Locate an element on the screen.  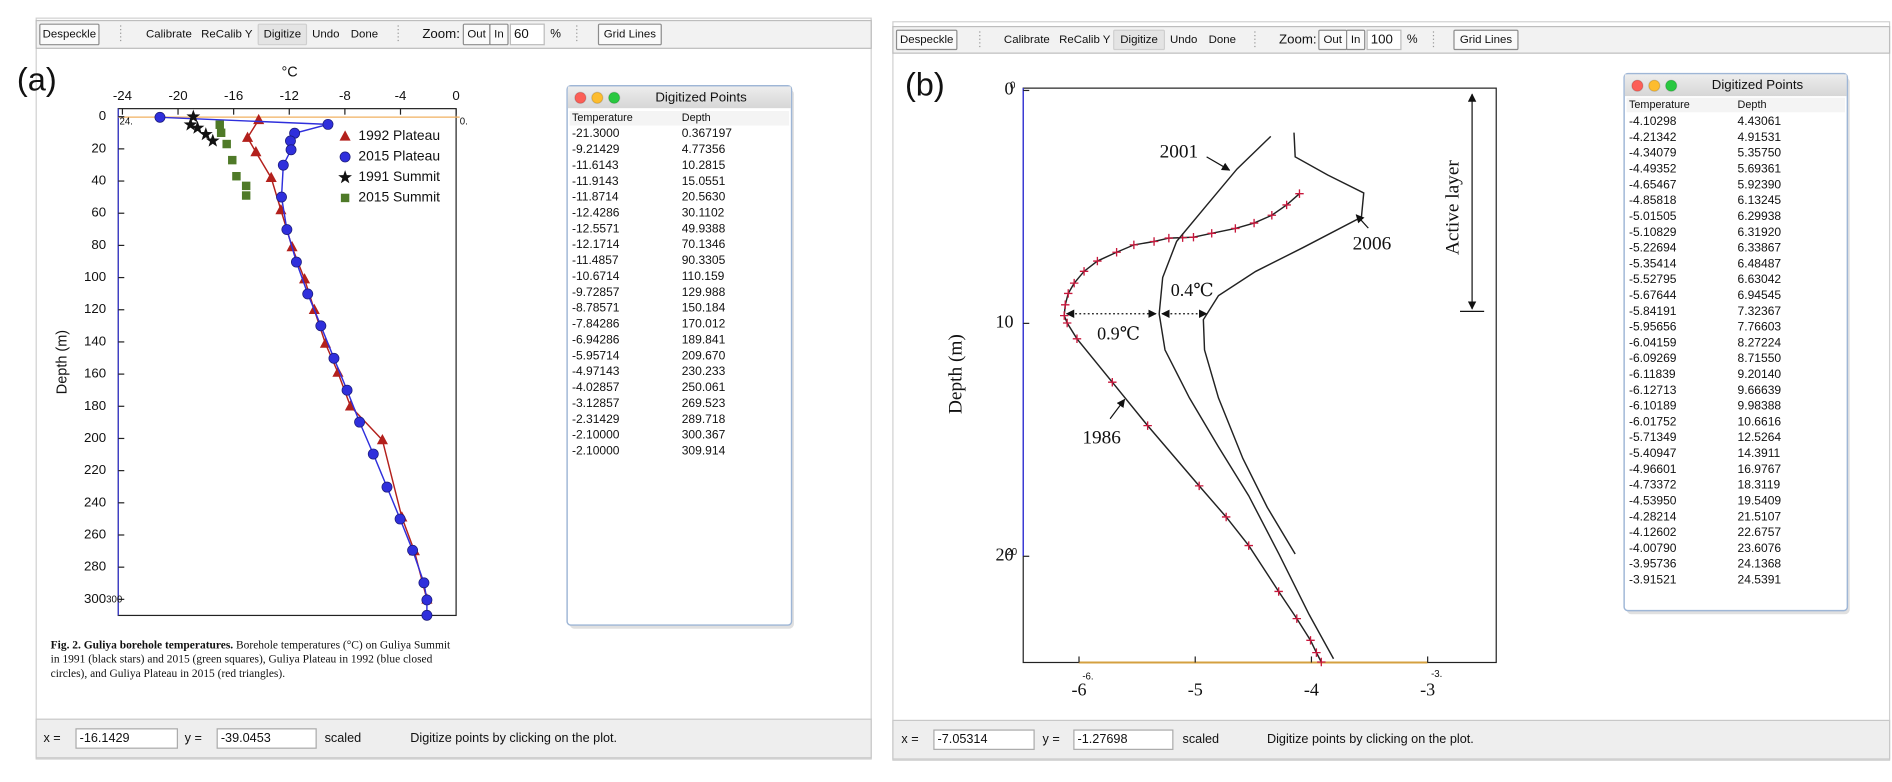
table-cell: 170.012 is located at coordinates (704, 324).